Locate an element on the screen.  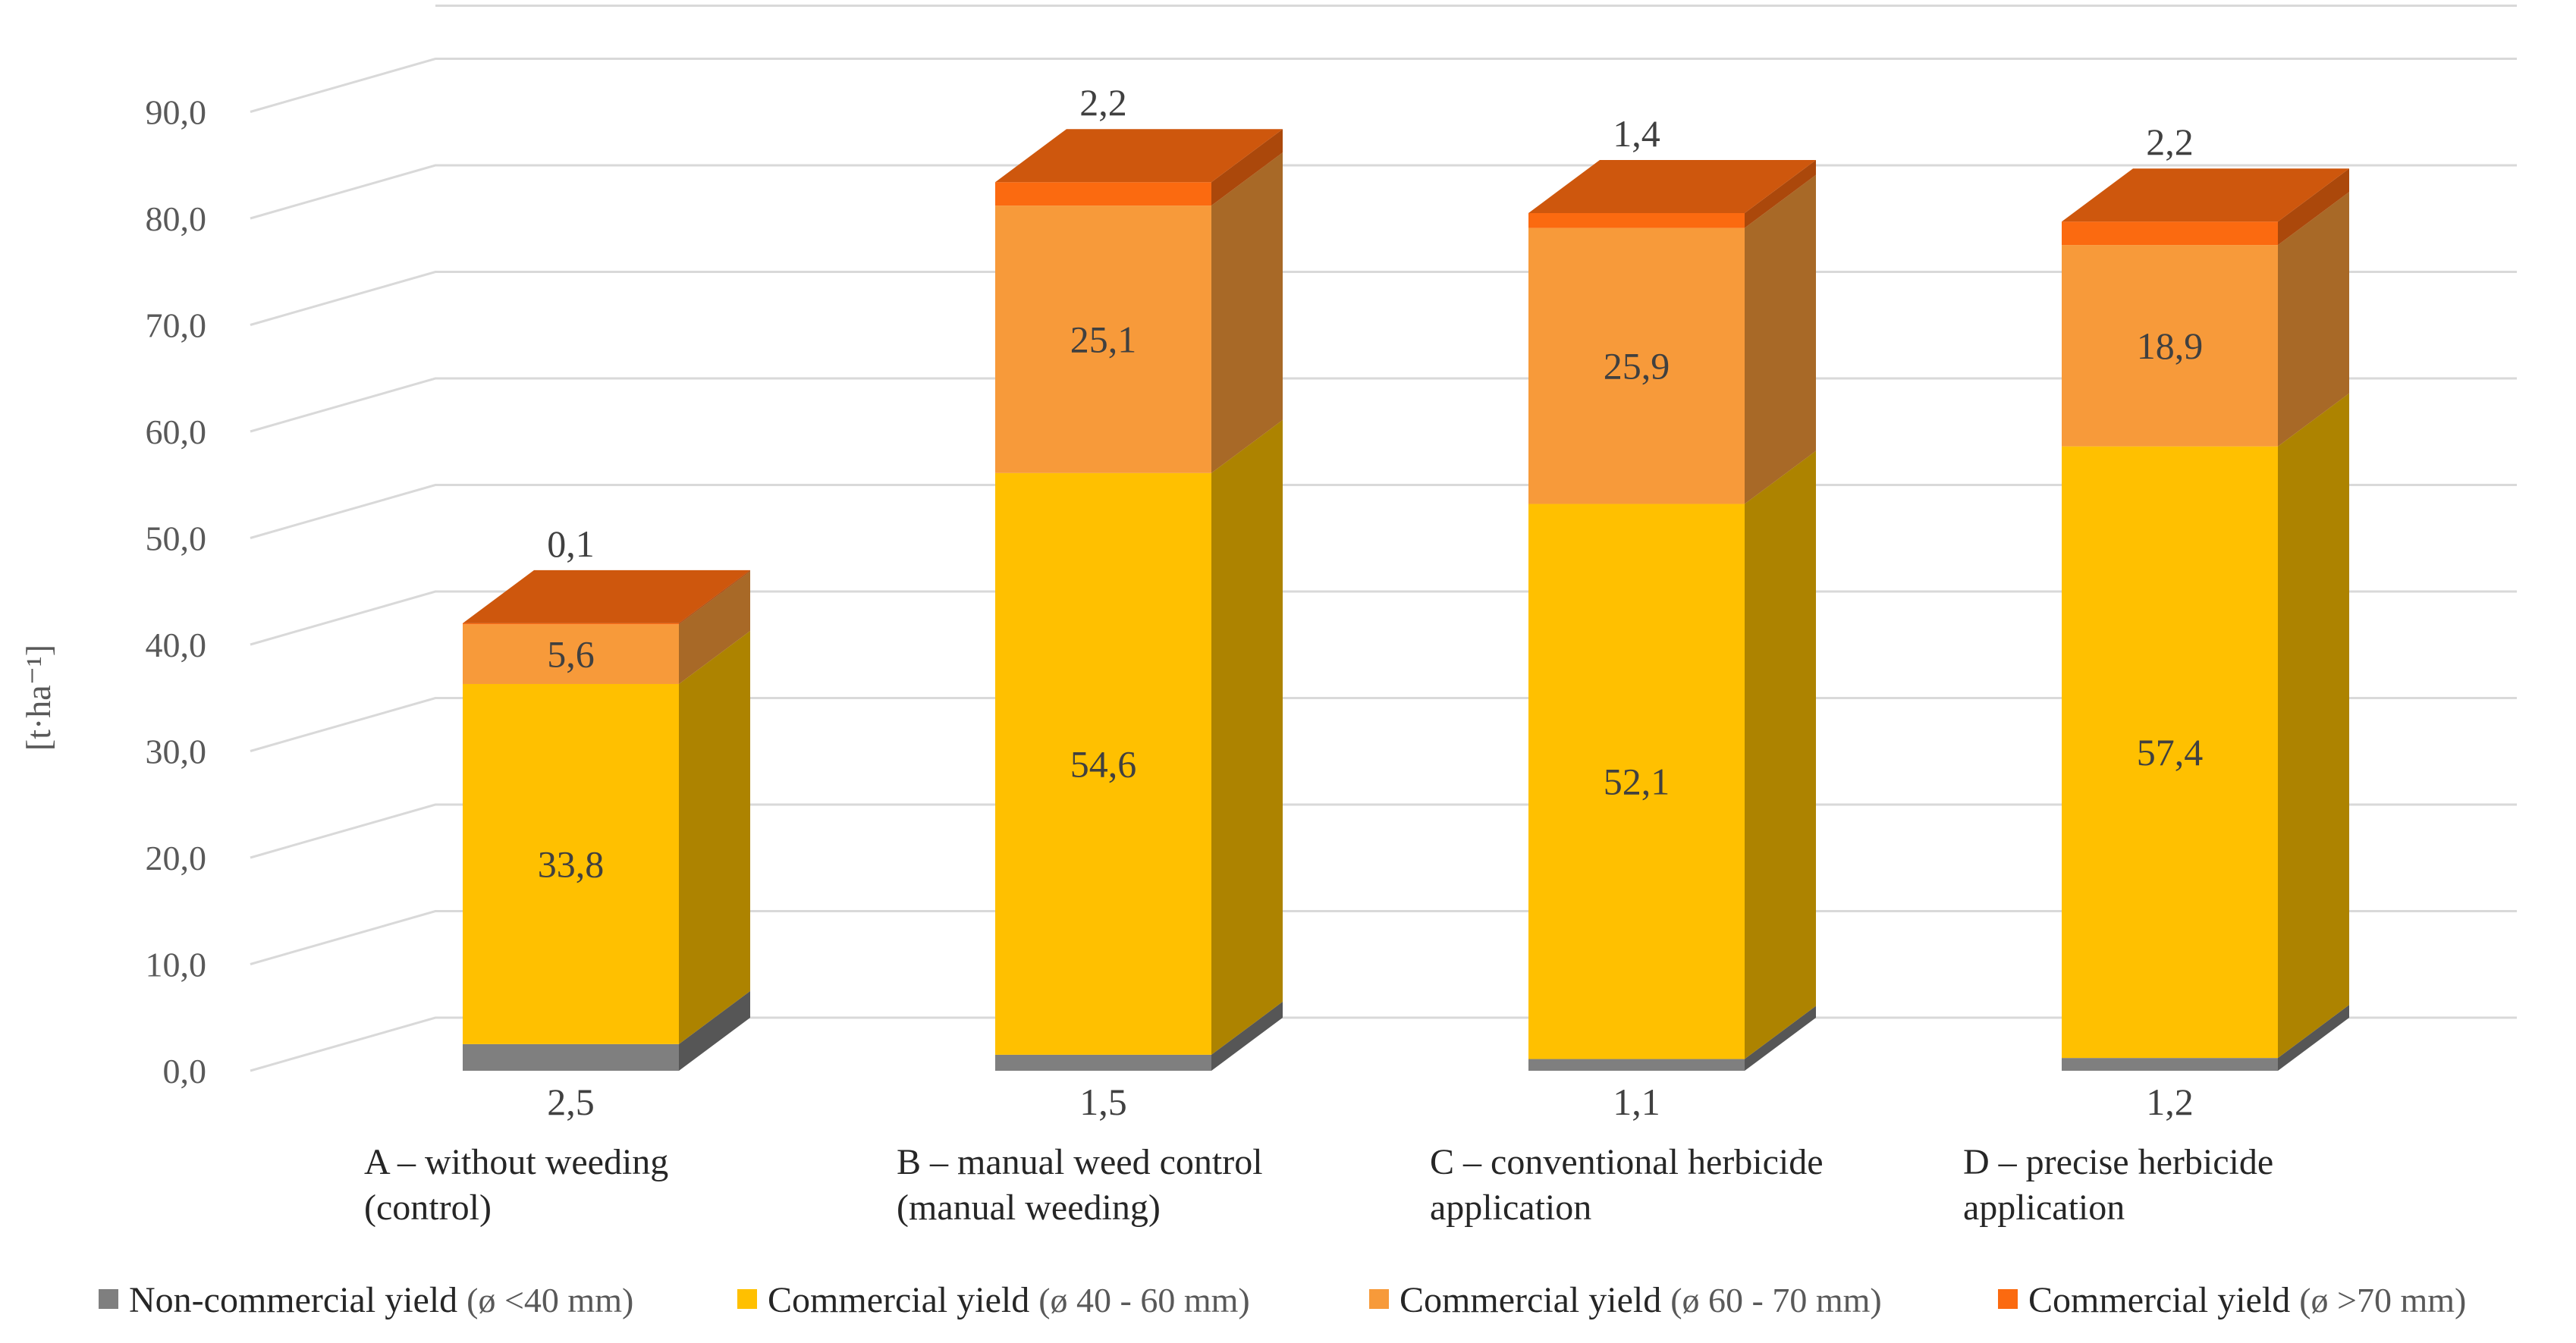
y-tick-label: 80,0 is located at coordinates (176, 218).